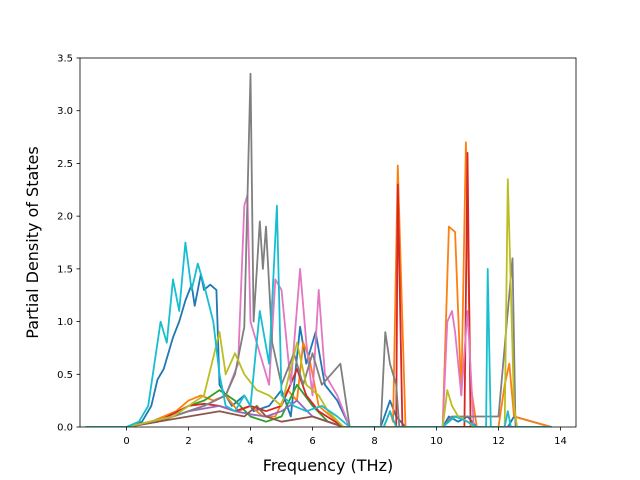 The height and width of the screenshot is (480, 640). Describe the element at coordinates (345, 437) in the screenshot. I see `x-axis-ticks: 0 2 4 6 8 10 12 14` at that location.